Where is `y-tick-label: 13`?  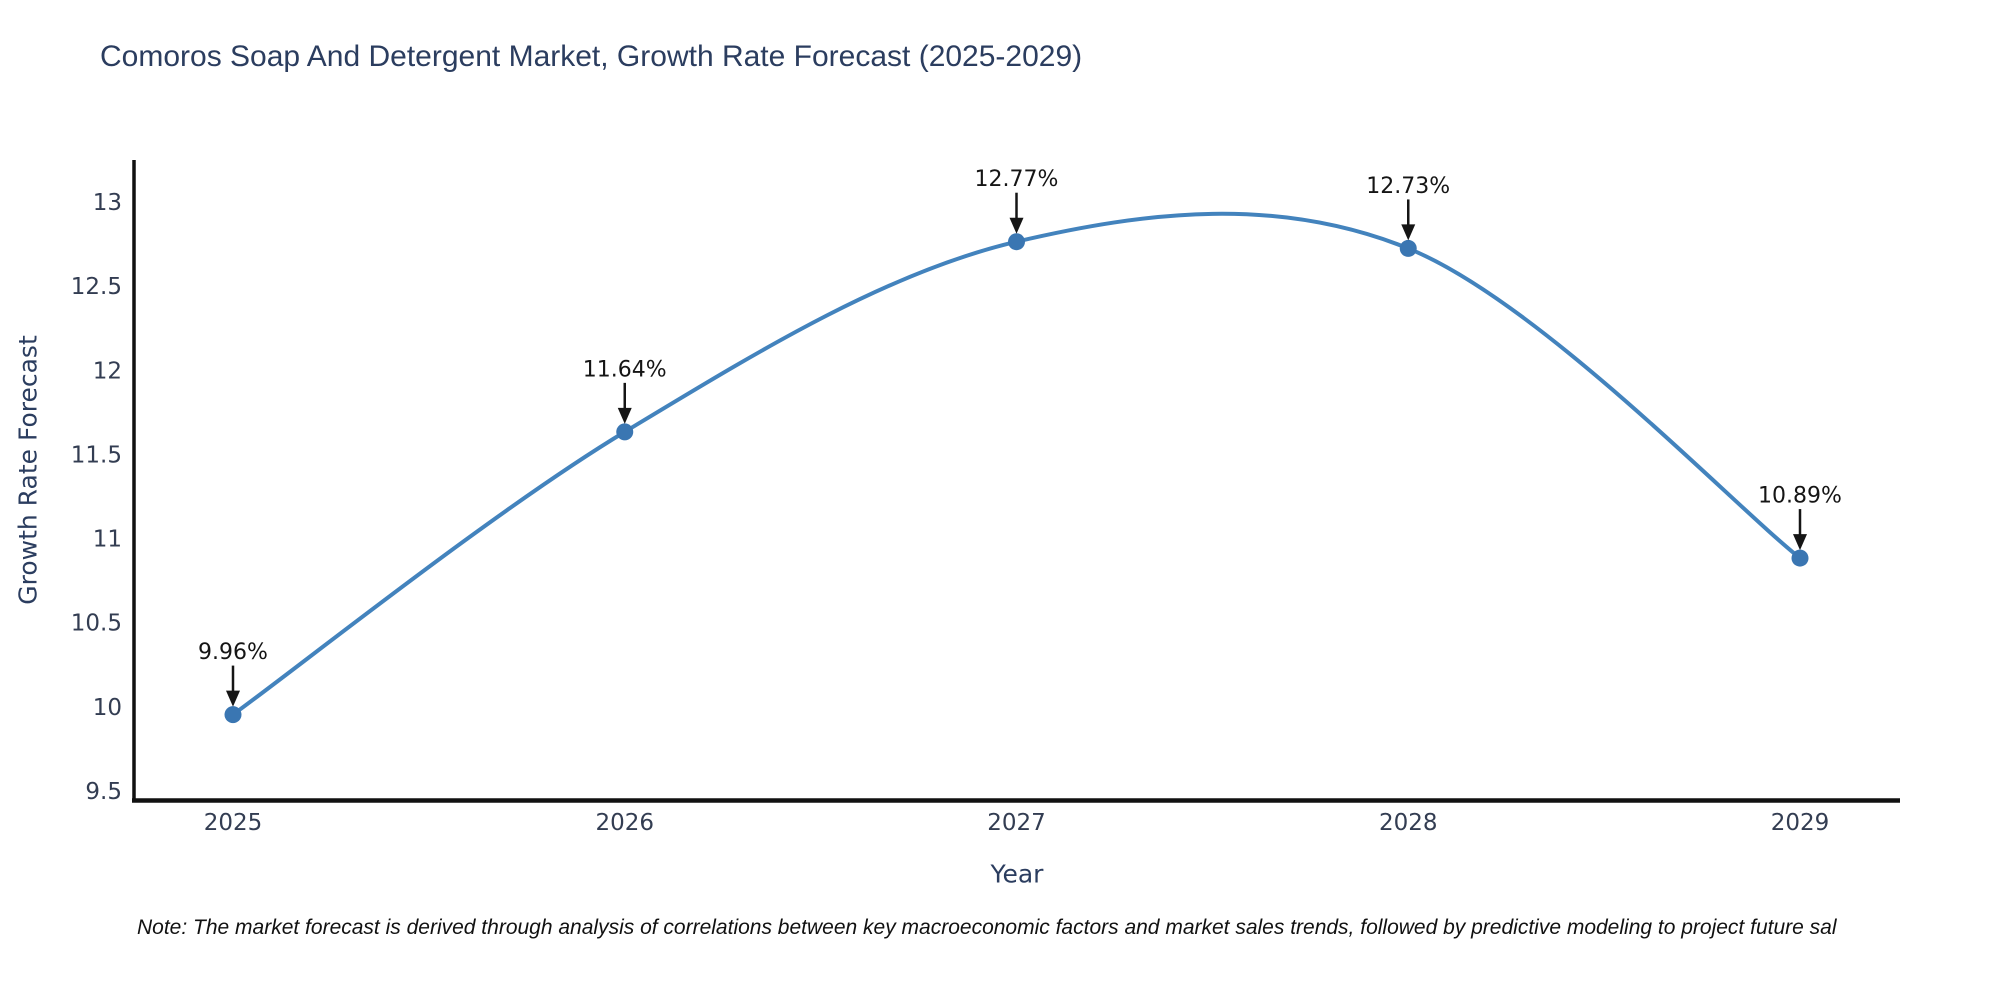
y-tick-label: 13 is located at coordinates (107, 203).